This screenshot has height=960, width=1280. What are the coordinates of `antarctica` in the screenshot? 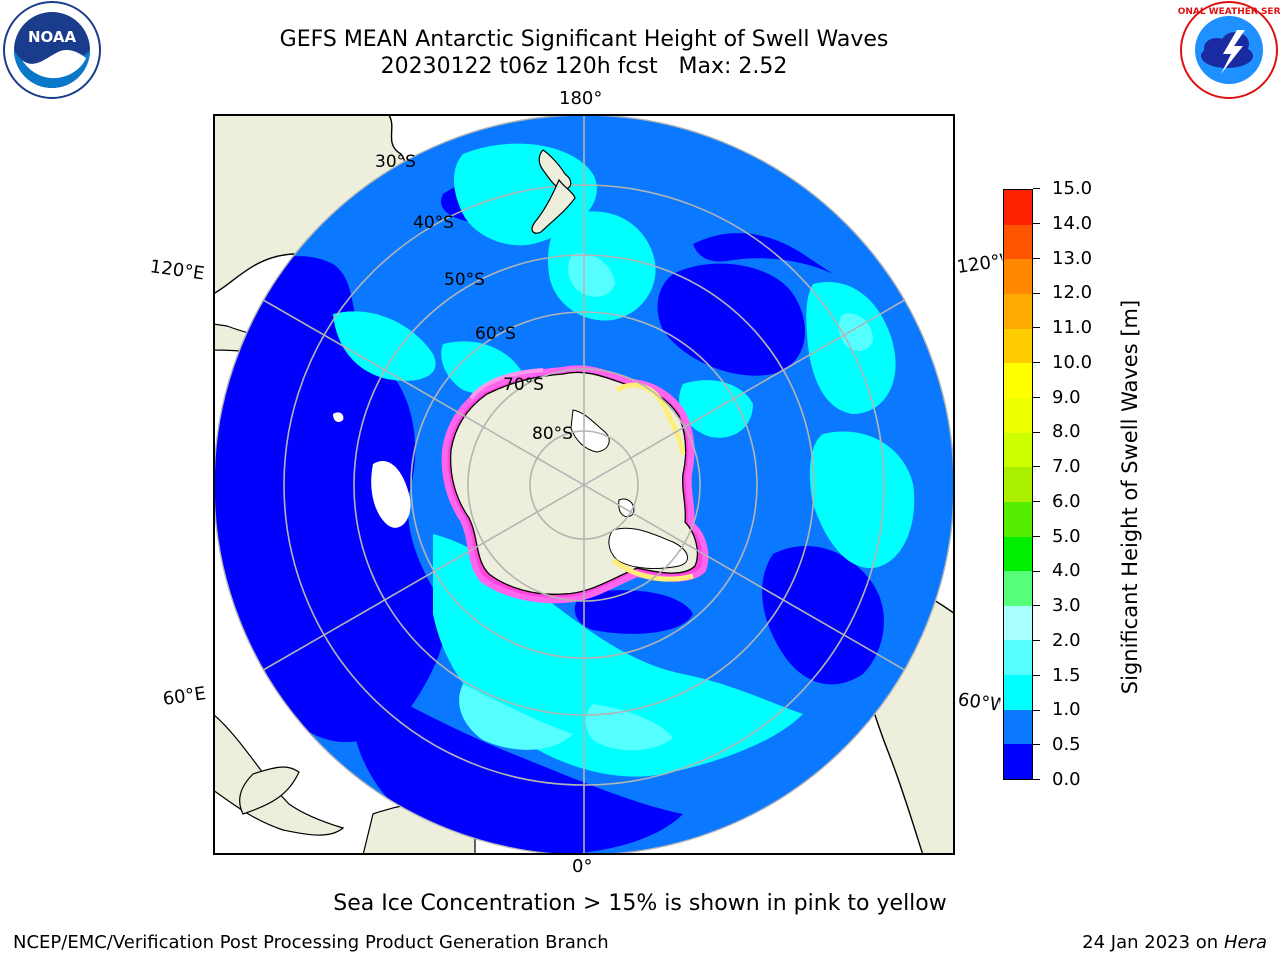 It's located at (575, 484).